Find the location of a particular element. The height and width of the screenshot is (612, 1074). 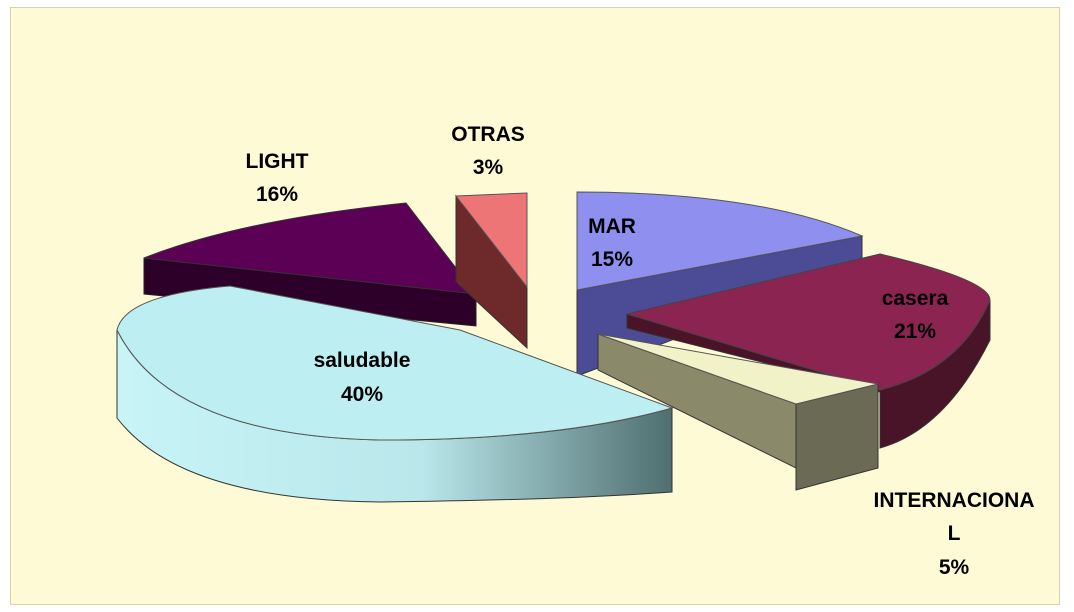

pie-slice-saludable-top is located at coordinates (395, 363).